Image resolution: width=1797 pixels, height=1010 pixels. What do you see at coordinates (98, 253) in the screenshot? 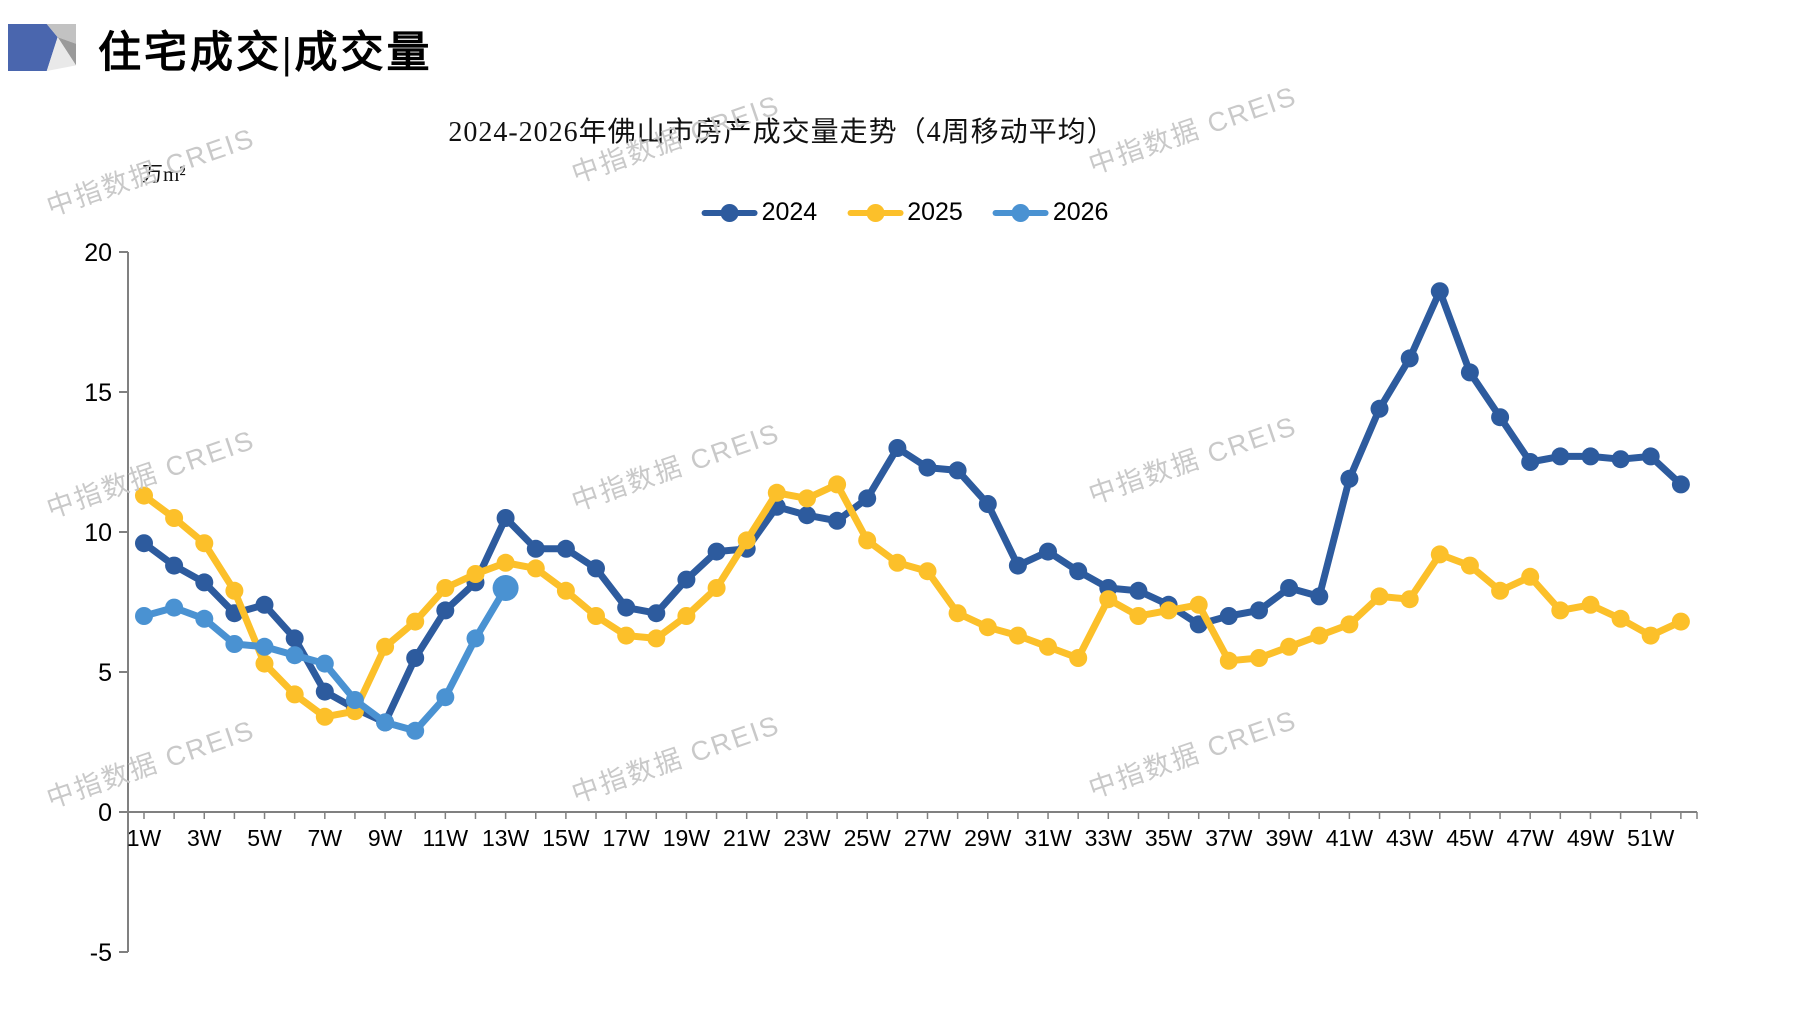
I see `y-tick-label: 20` at bounding box center [98, 253].